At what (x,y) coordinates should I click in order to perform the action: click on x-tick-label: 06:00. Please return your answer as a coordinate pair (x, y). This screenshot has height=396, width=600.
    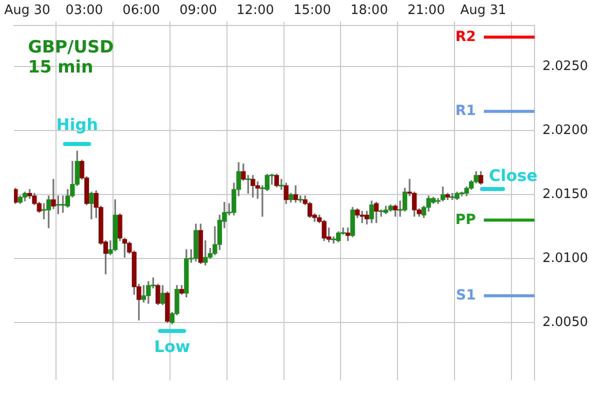
    Looking at the image, I should click on (141, 10).